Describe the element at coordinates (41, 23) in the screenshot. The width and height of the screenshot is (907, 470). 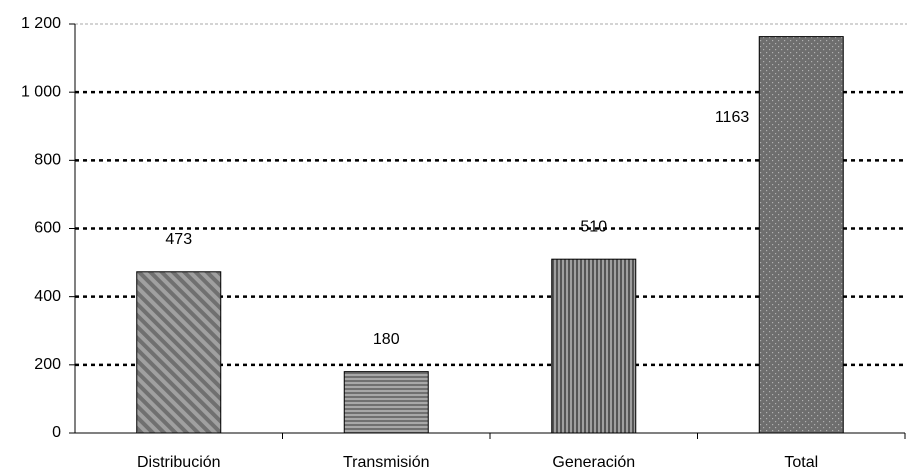
I see `y-tick-label: 1 200` at that location.